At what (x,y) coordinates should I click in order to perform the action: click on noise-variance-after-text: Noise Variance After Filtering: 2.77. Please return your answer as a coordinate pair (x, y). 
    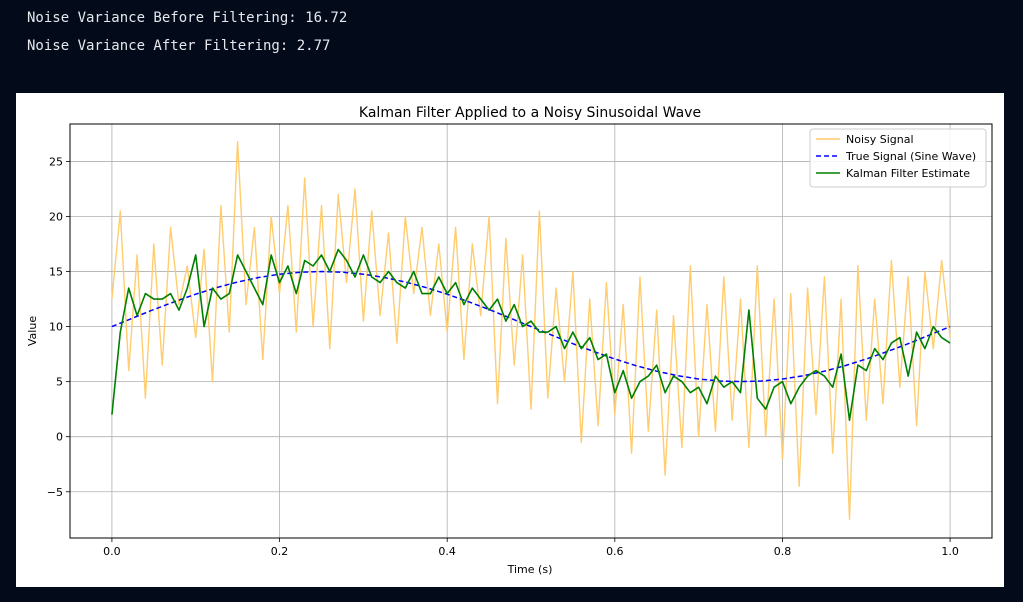
    Looking at the image, I should click on (179, 46).